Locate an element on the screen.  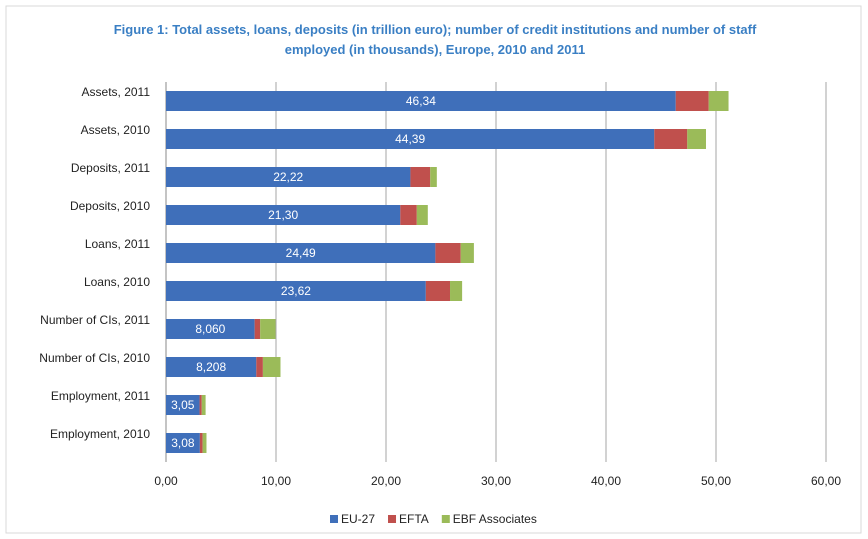
value-label: 23,62 is located at coordinates (296, 291).